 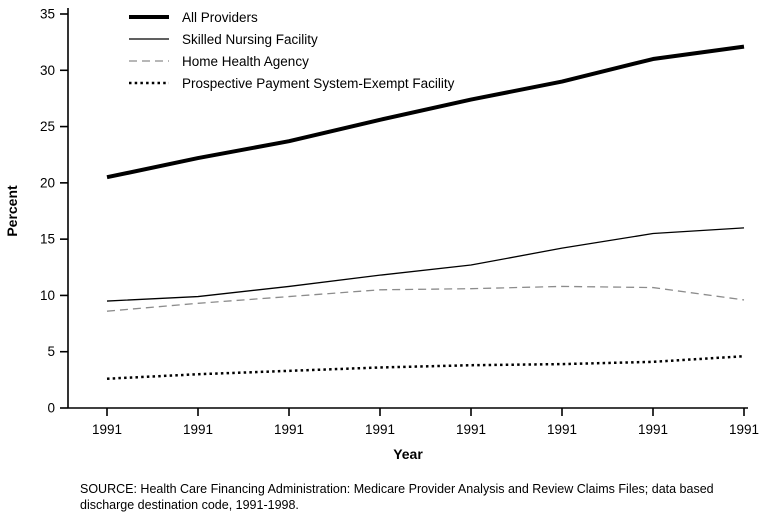 I want to click on y-tick-label: 20, so click(x=47, y=182).